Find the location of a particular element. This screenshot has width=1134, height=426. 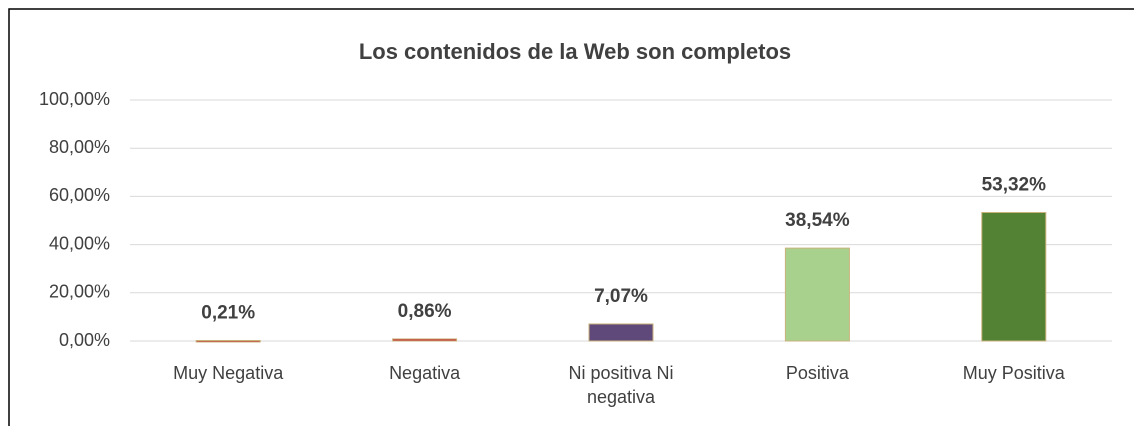

y-tick-label: 40,00% is located at coordinates (79, 243).